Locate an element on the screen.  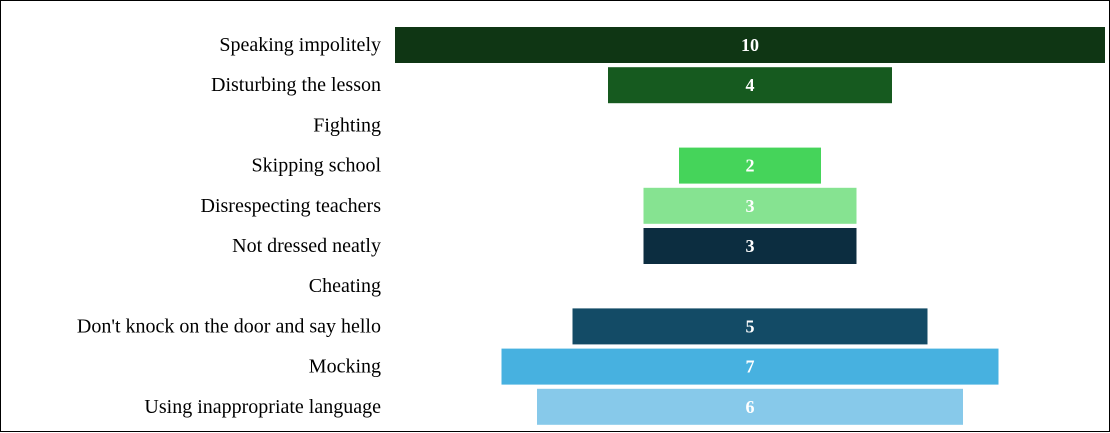
category-label: Cheating is located at coordinates (345, 286).